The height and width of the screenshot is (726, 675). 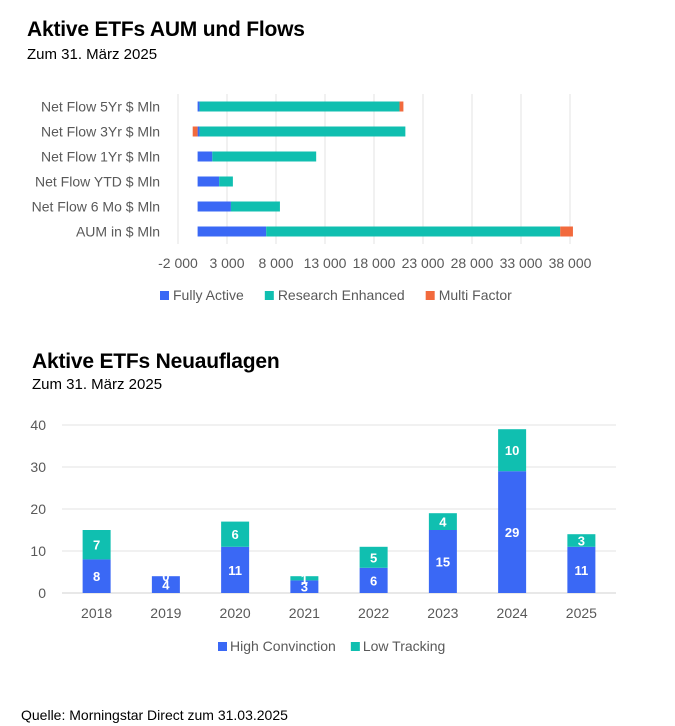 I want to click on data-label: 10, so click(x=512, y=450).